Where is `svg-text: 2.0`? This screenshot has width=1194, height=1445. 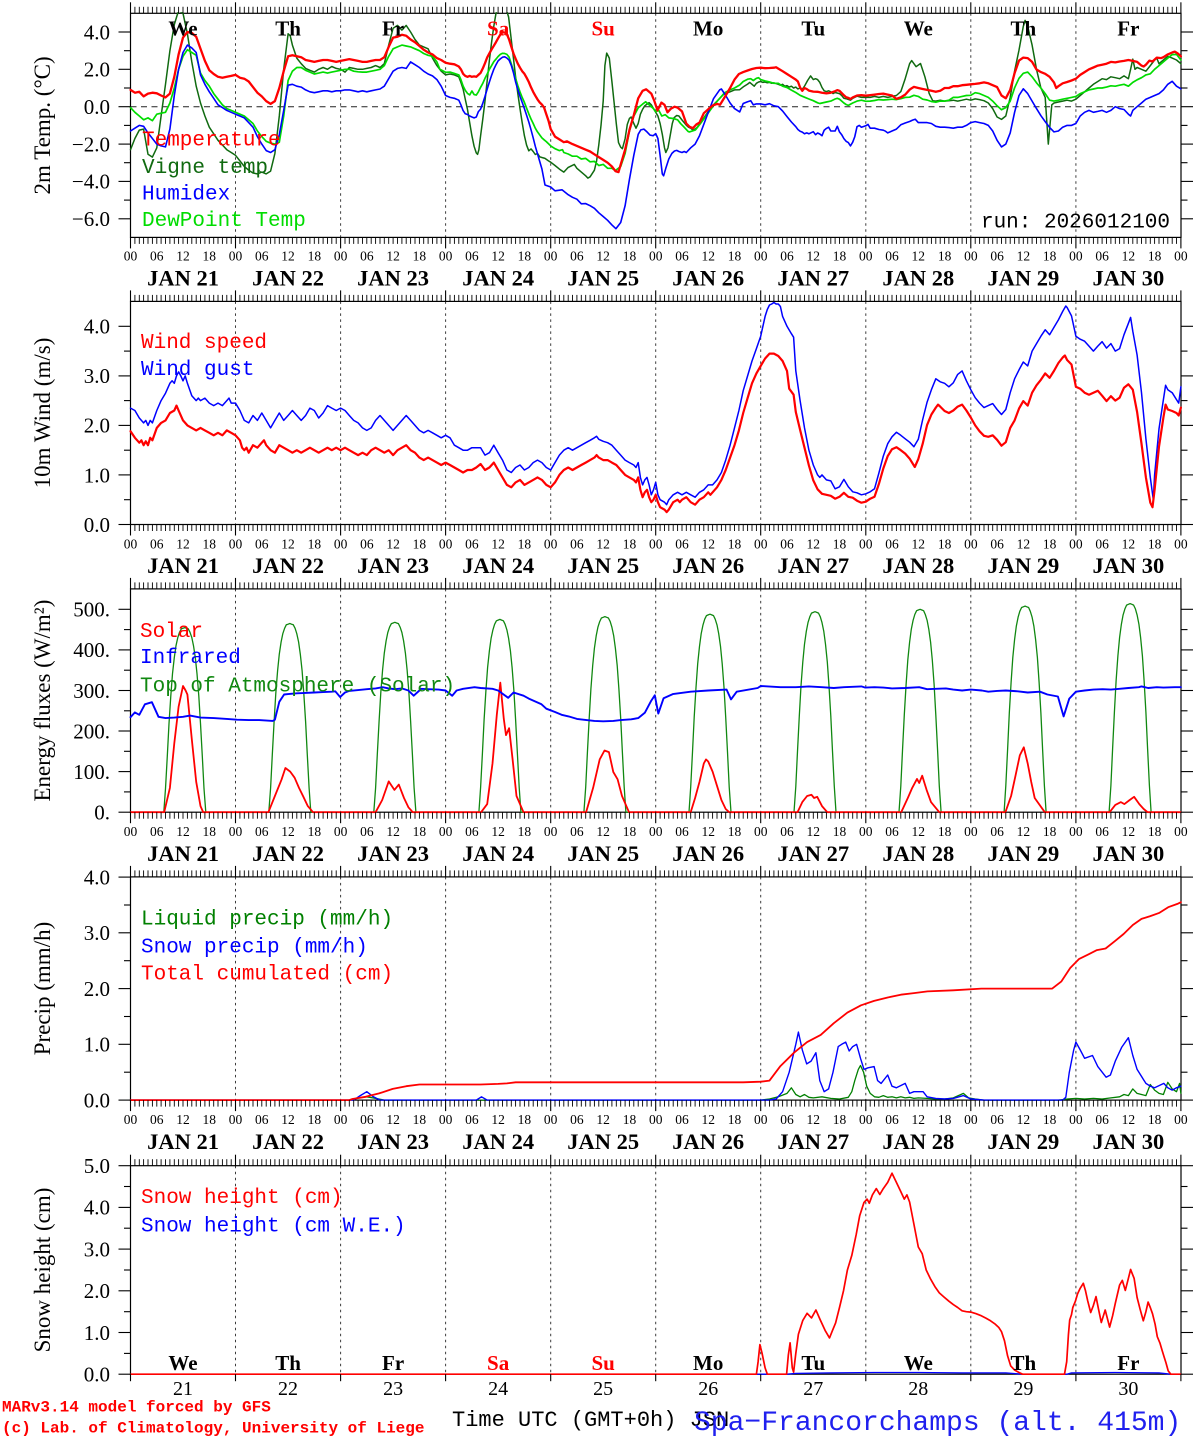 svg-text: 2.0 is located at coordinates (97, 989).